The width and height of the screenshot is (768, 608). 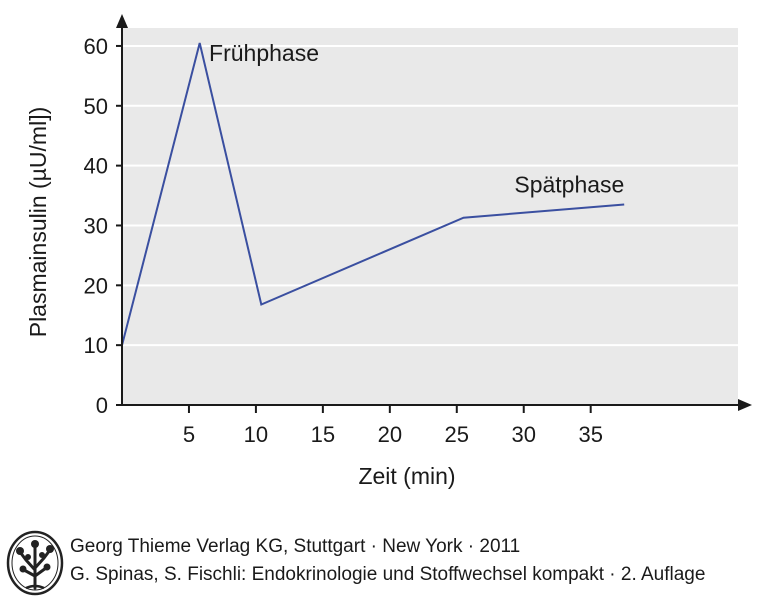 What do you see at coordinates (96, 345) in the screenshot?
I see `y-tick-label: 10` at bounding box center [96, 345].